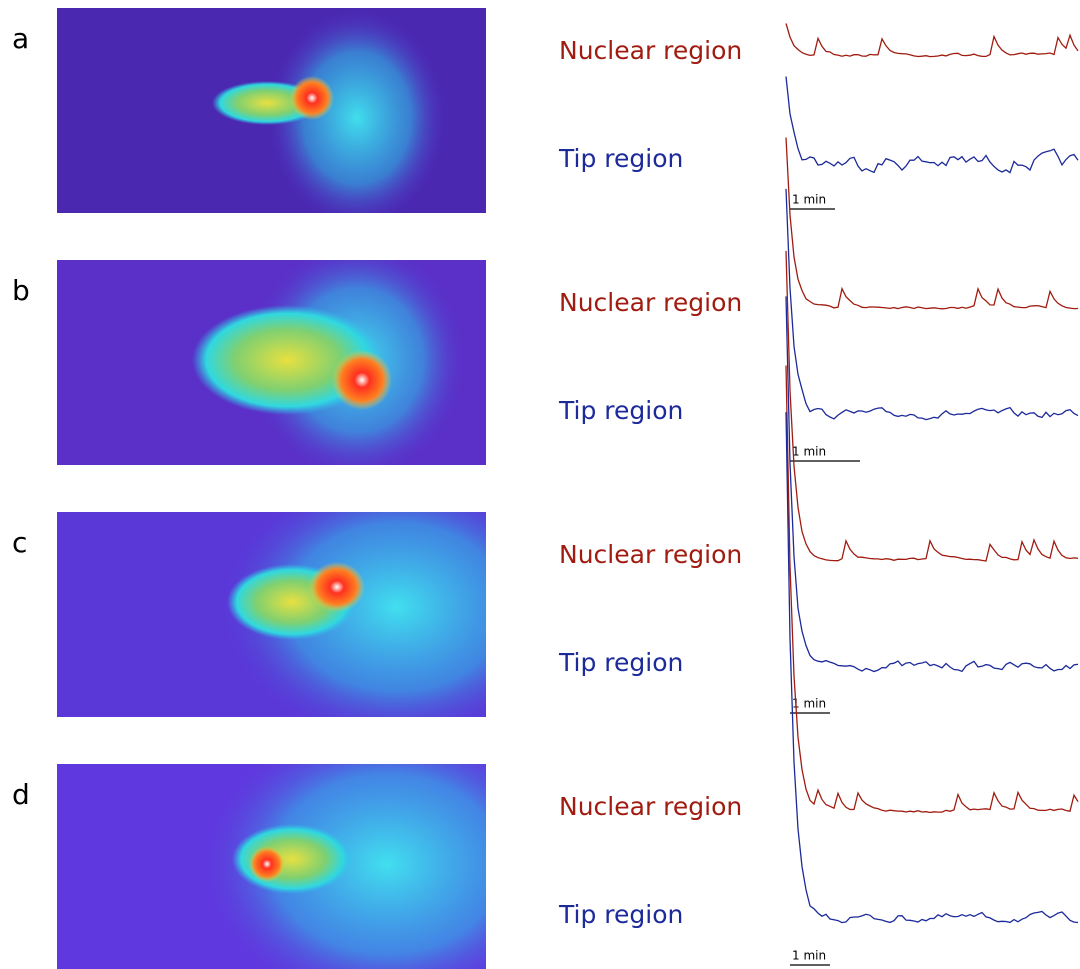 This screenshot has width=1080, height=969. What do you see at coordinates (21, 290) in the screenshot?
I see `panel-label: b` at bounding box center [21, 290].